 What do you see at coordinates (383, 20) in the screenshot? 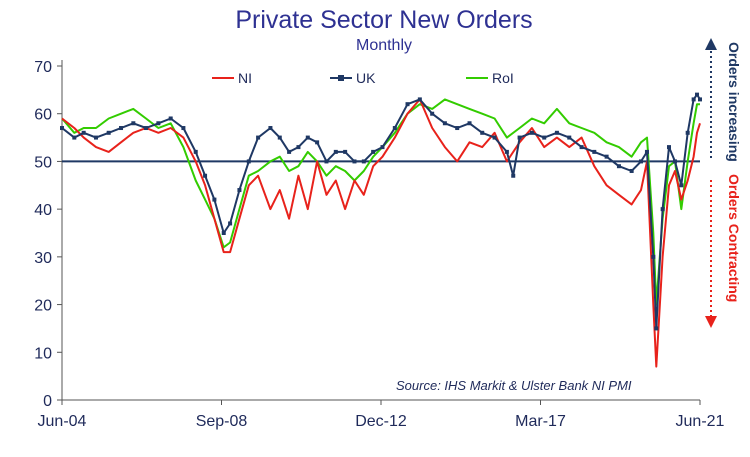
I see `chart-title: Private Sector New Orders` at bounding box center [383, 20].